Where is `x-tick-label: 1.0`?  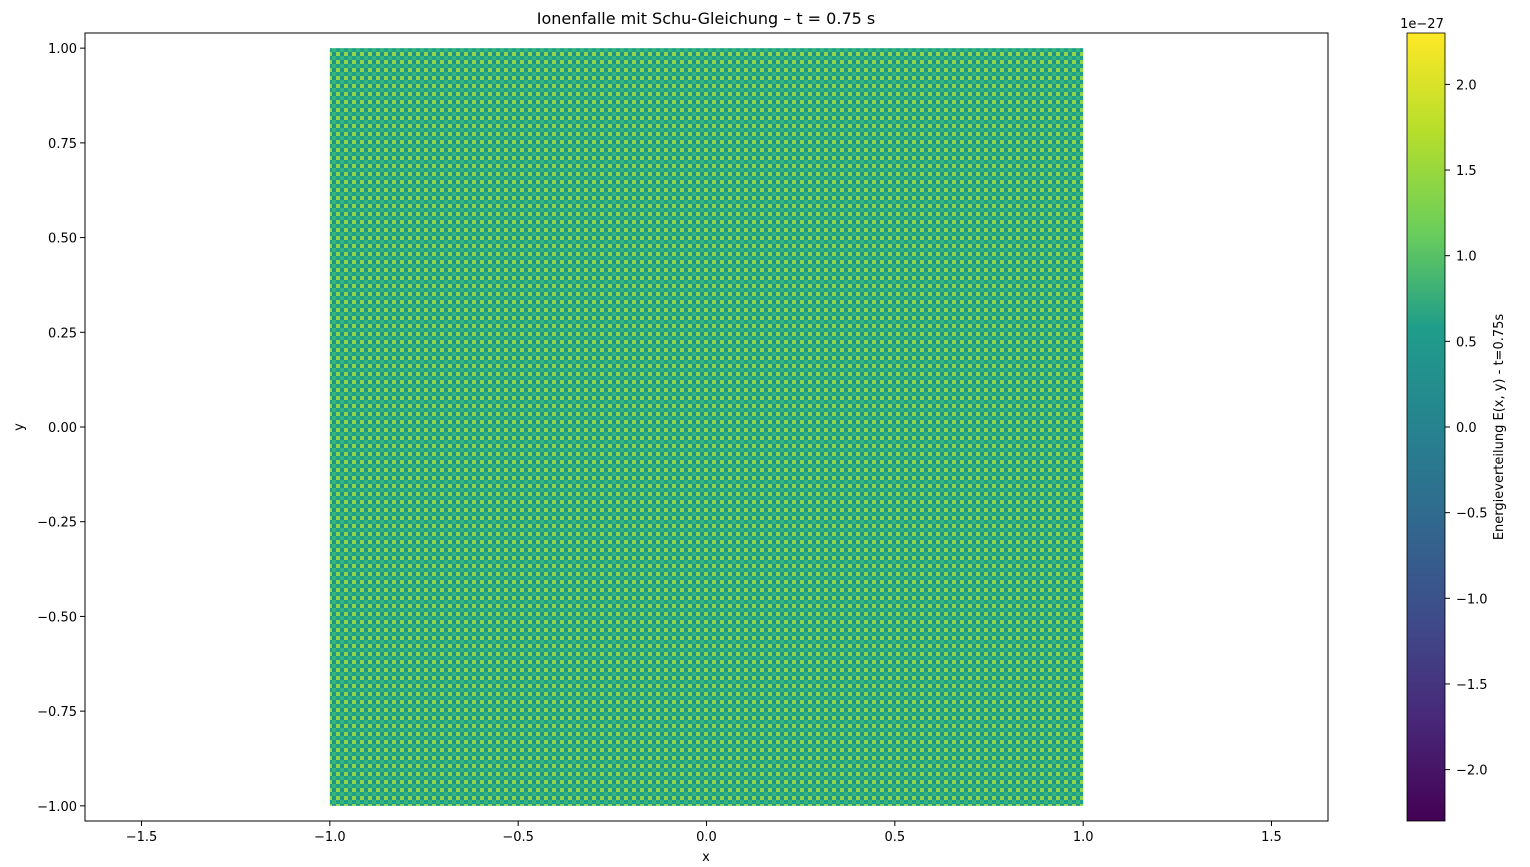 x-tick-label: 1.0 is located at coordinates (1083, 837).